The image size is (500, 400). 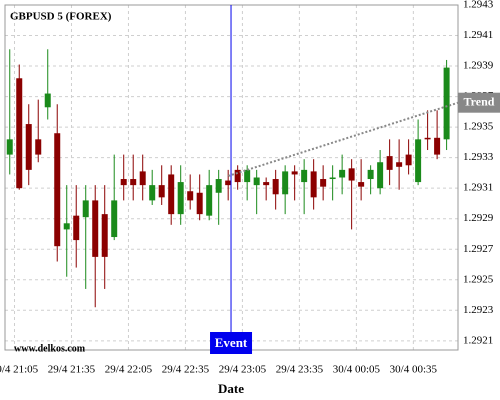 I want to click on y-tick-label: 1.2941, so click(x=478, y=35).